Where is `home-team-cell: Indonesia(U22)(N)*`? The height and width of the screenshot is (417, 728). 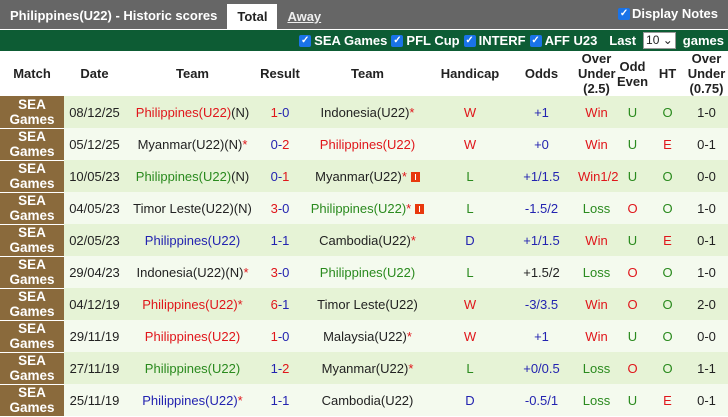
home-team-cell: Indonesia(U22)(N)* is located at coordinates (192, 272).